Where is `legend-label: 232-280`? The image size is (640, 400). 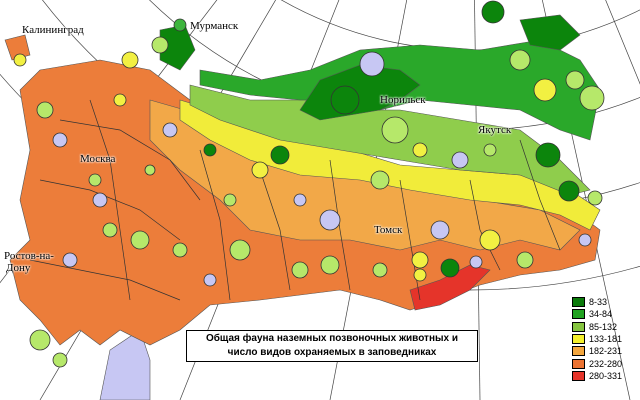 legend-label: 232-280 is located at coordinates (606, 363).